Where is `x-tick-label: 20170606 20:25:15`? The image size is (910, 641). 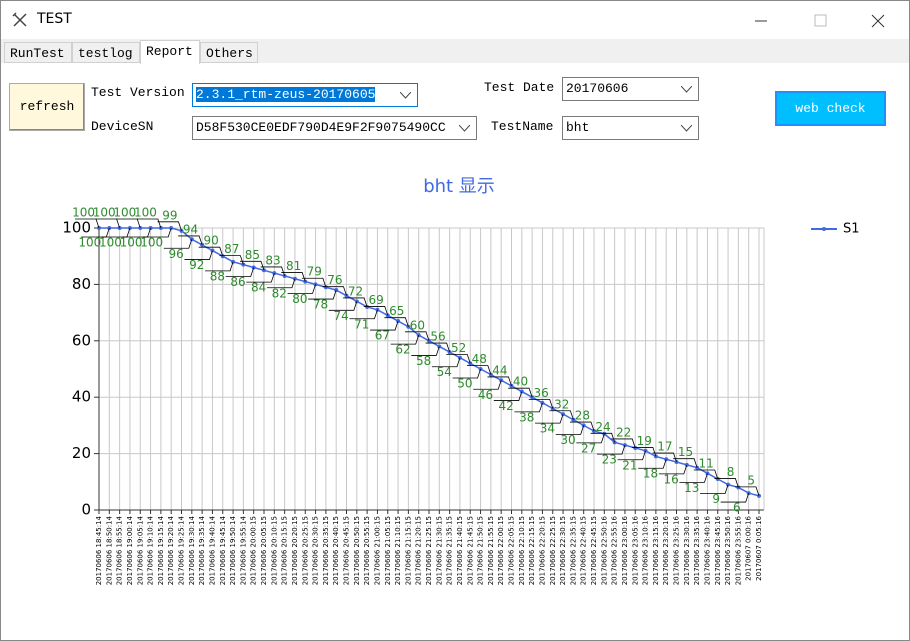
x-tick-label: 20170606 20:25:15 is located at coordinates (305, 550).